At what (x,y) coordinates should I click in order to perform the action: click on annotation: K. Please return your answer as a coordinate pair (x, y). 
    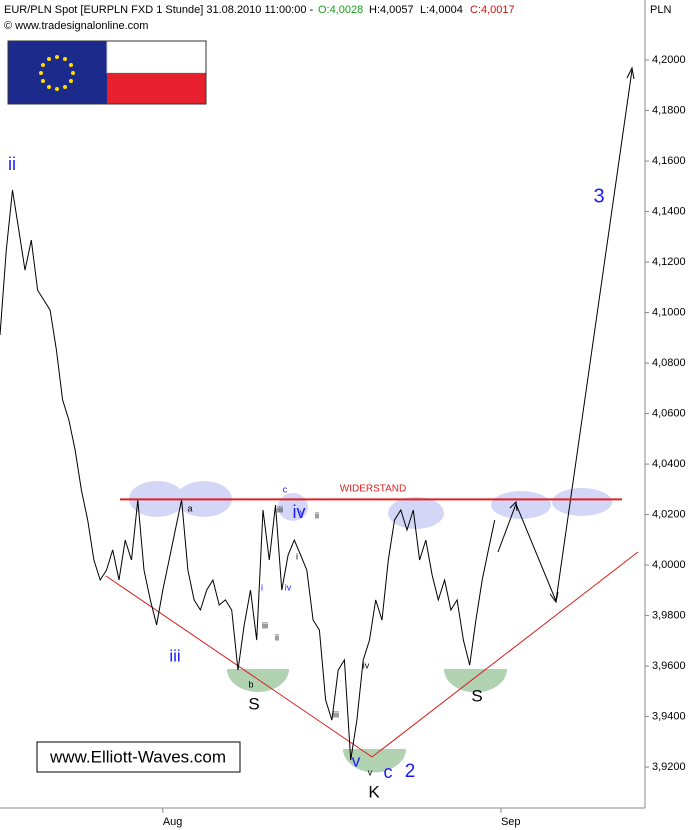
    Looking at the image, I should click on (374, 791).